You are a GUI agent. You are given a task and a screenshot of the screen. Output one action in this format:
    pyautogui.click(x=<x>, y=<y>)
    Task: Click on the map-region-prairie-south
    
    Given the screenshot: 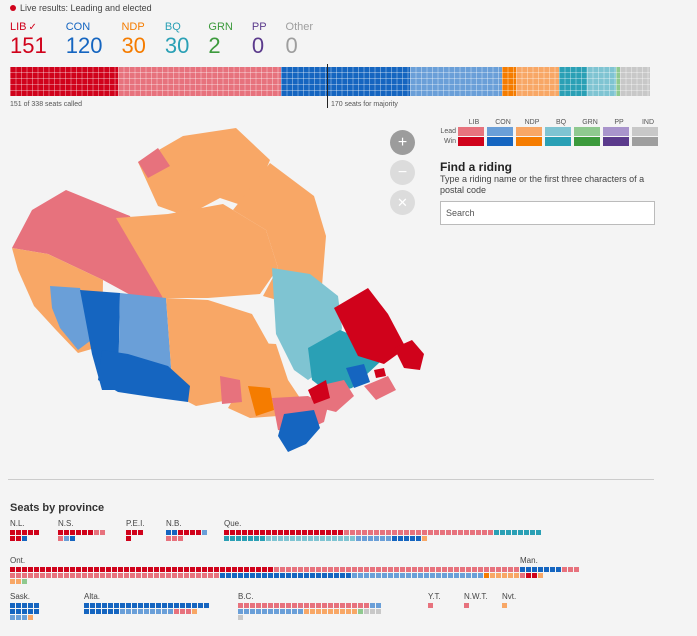 What is the action you would take?
    pyautogui.click(x=144, y=376)
    